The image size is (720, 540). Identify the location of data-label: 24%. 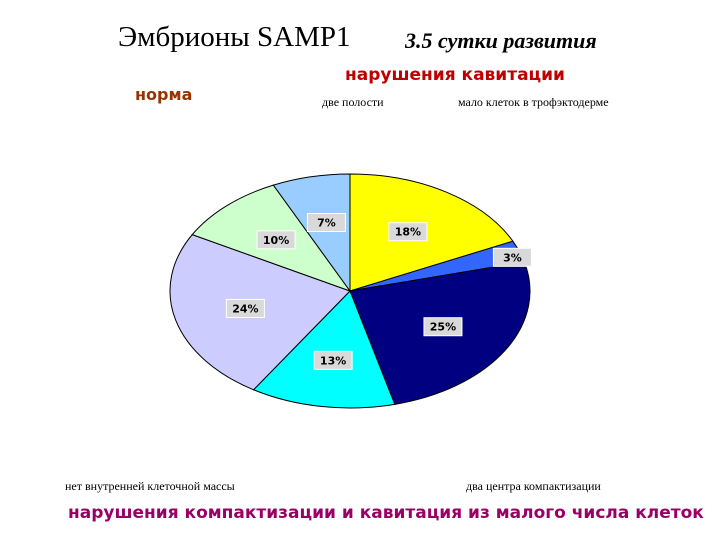
(245, 308).